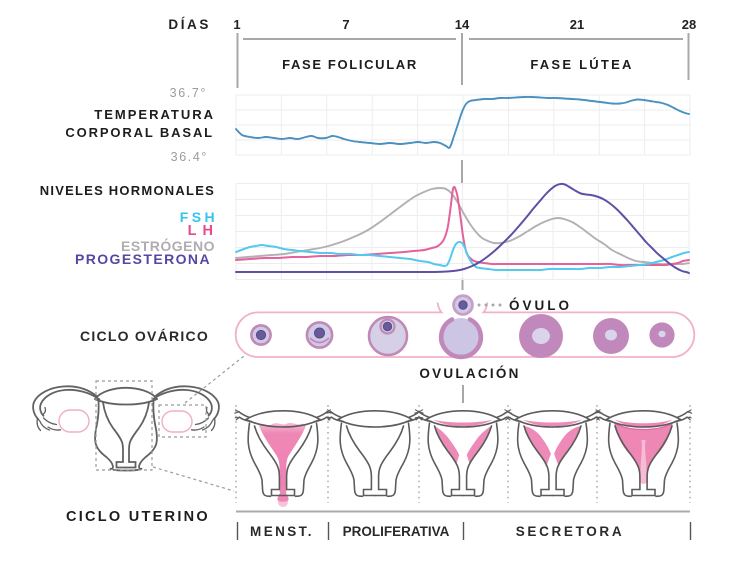  What do you see at coordinates (154, 114) in the screenshot?
I see `svg-text: TEMPERATURA` at bounding box center [154, 114].